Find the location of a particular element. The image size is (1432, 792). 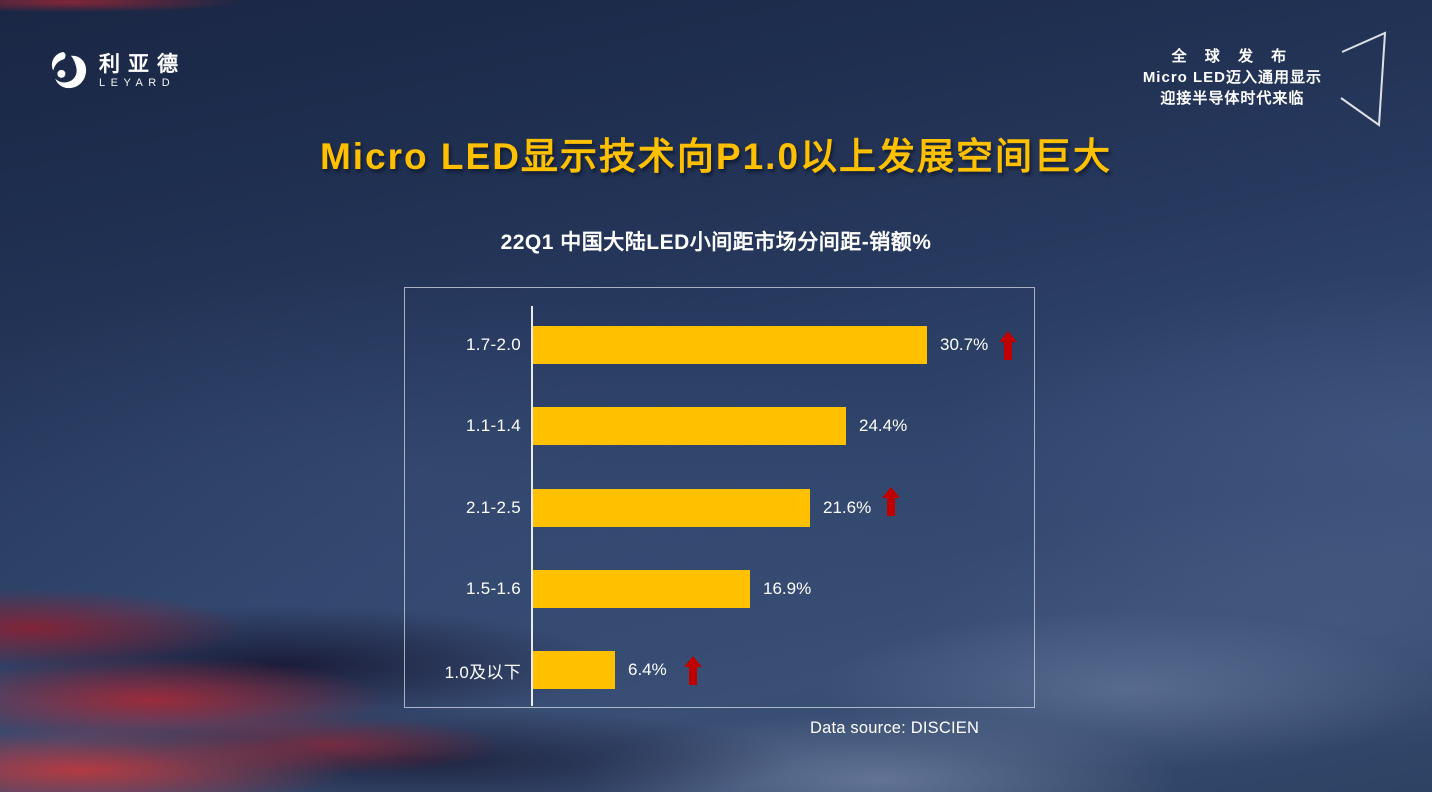

logo-cn-text: 利亚德 is located at coordinates (142, 64).